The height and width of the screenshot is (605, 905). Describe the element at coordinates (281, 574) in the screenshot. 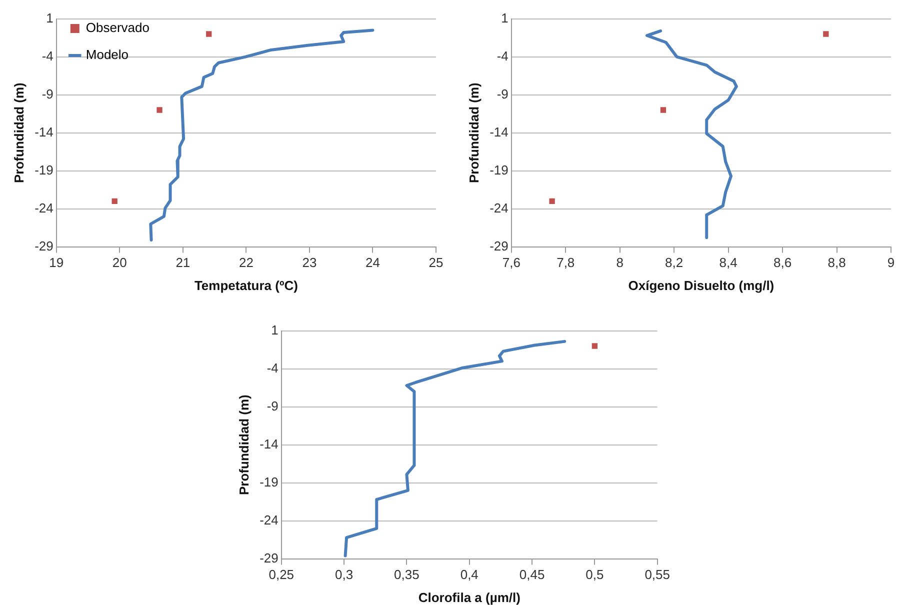

I see `x-tick-label: 0,25` at that location.